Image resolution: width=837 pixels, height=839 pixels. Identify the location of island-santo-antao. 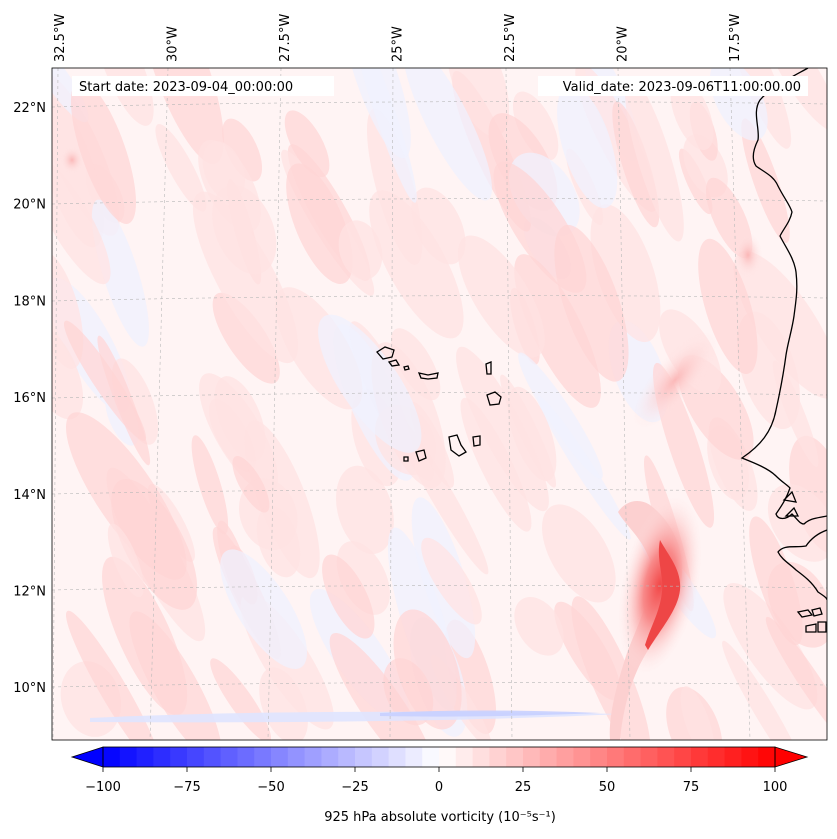
(385, 353).